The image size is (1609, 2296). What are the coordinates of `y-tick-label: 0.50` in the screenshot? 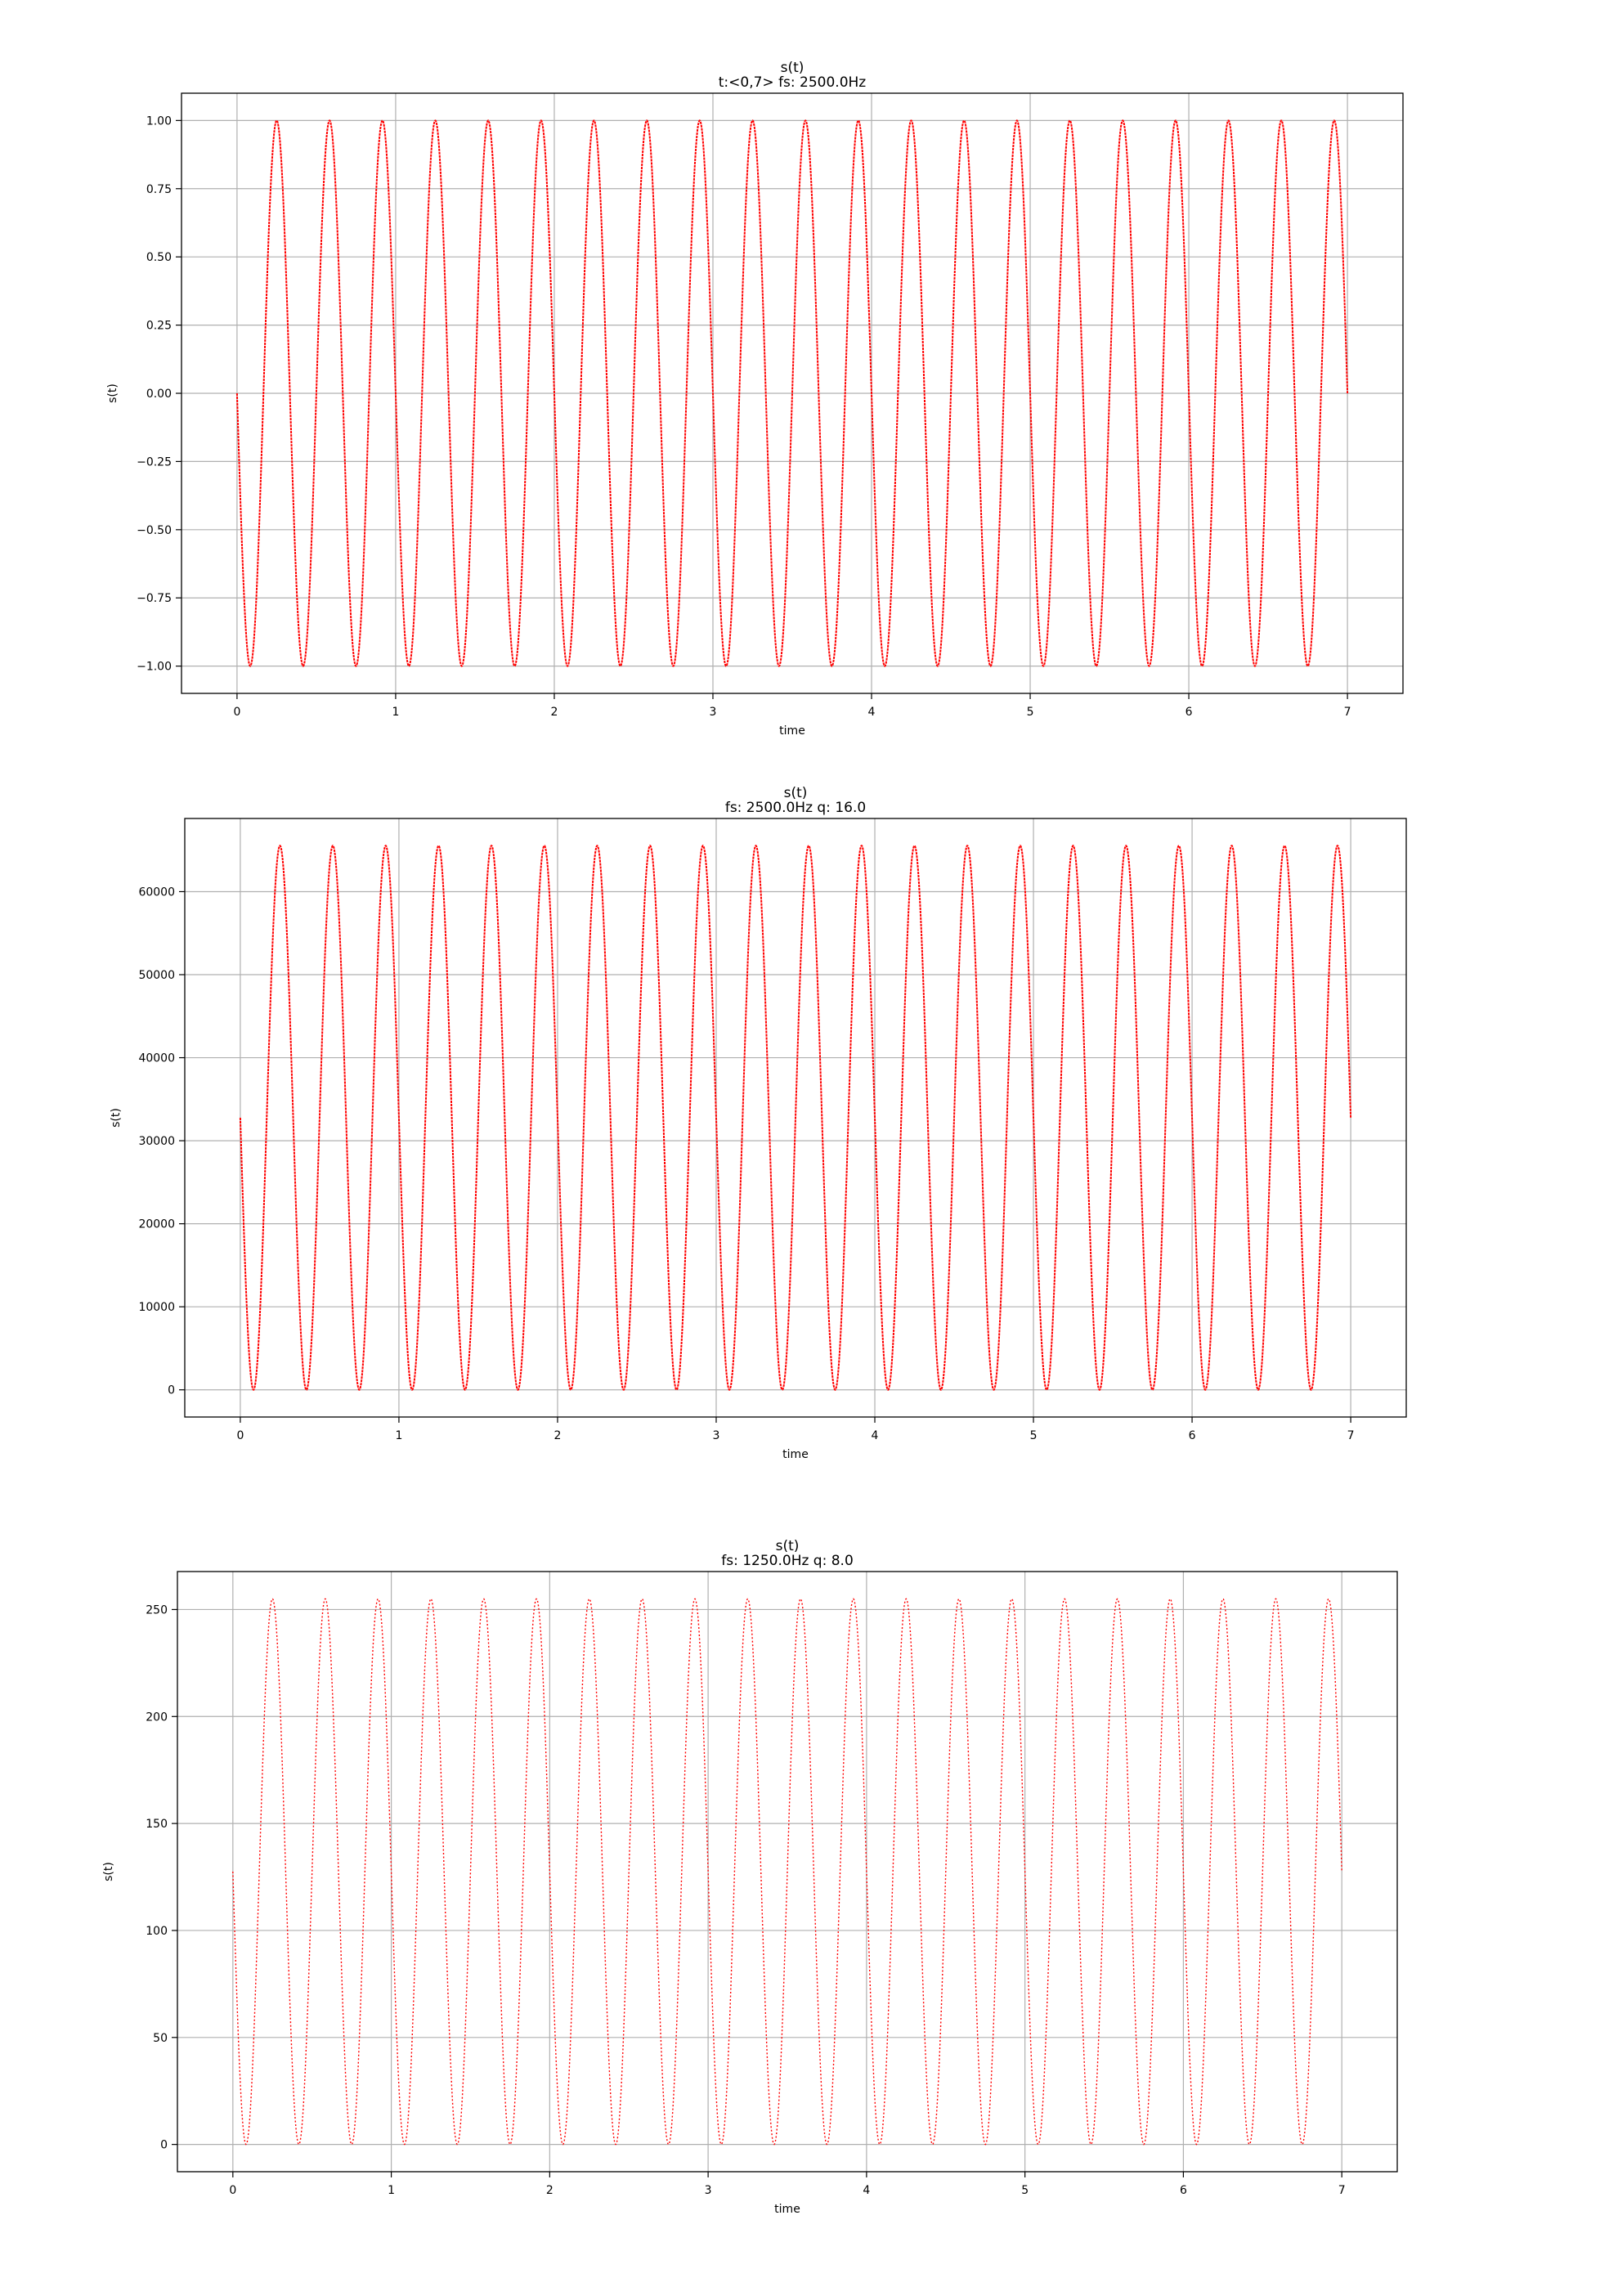 It's located at (159, 257).